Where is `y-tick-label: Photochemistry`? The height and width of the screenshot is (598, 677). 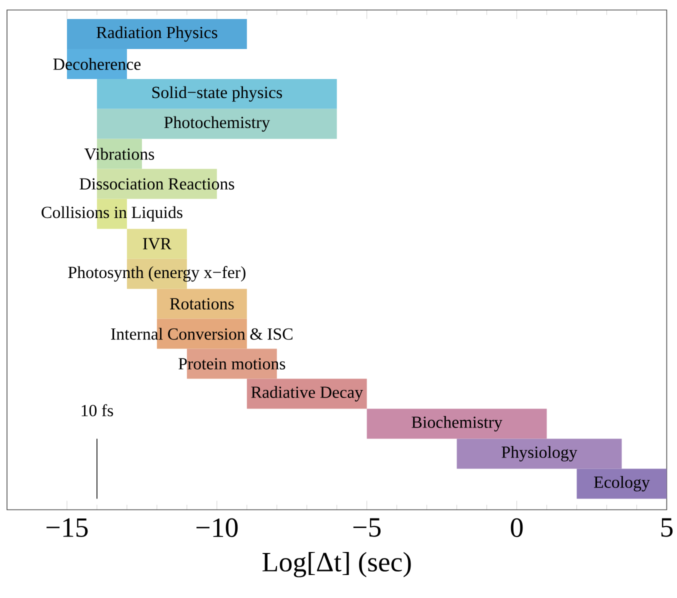
y-tick-label: Photochemistry is located at coordinates (217, 124).